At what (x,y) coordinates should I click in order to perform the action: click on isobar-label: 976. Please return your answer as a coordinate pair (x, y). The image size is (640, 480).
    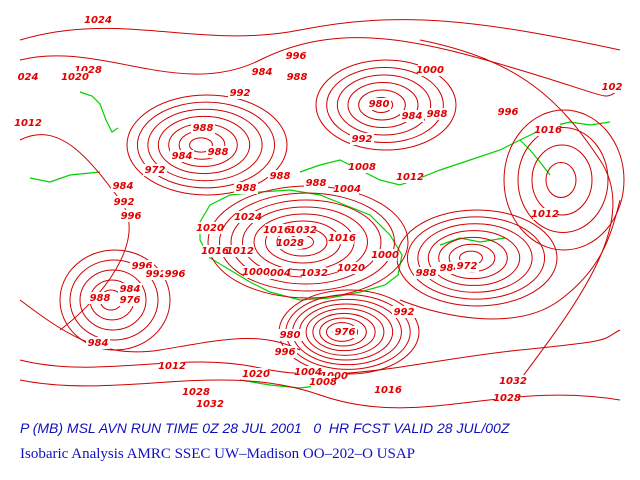
    Looking at the image, I should click on (345, 332).